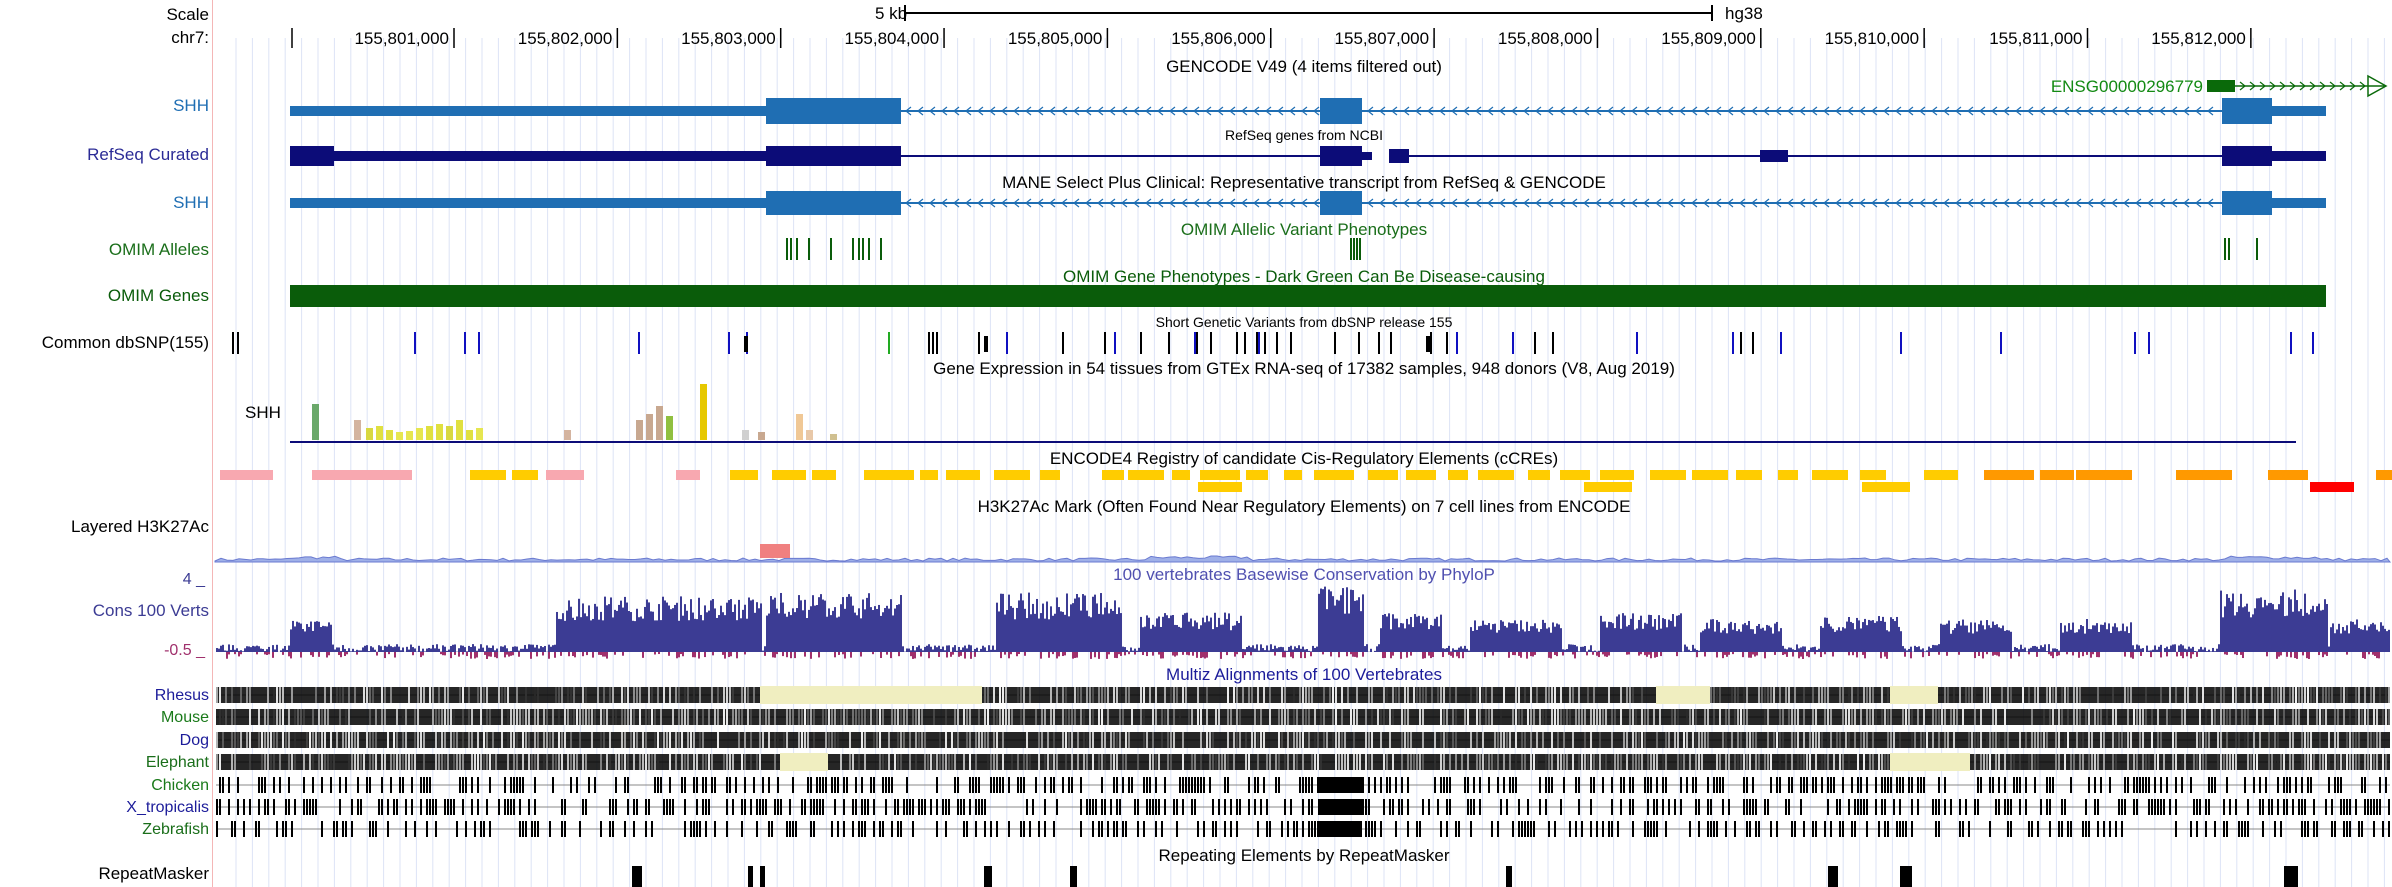  I want to click on track-label-dbsnp: Common dbSNP(155), so click(125, 342).